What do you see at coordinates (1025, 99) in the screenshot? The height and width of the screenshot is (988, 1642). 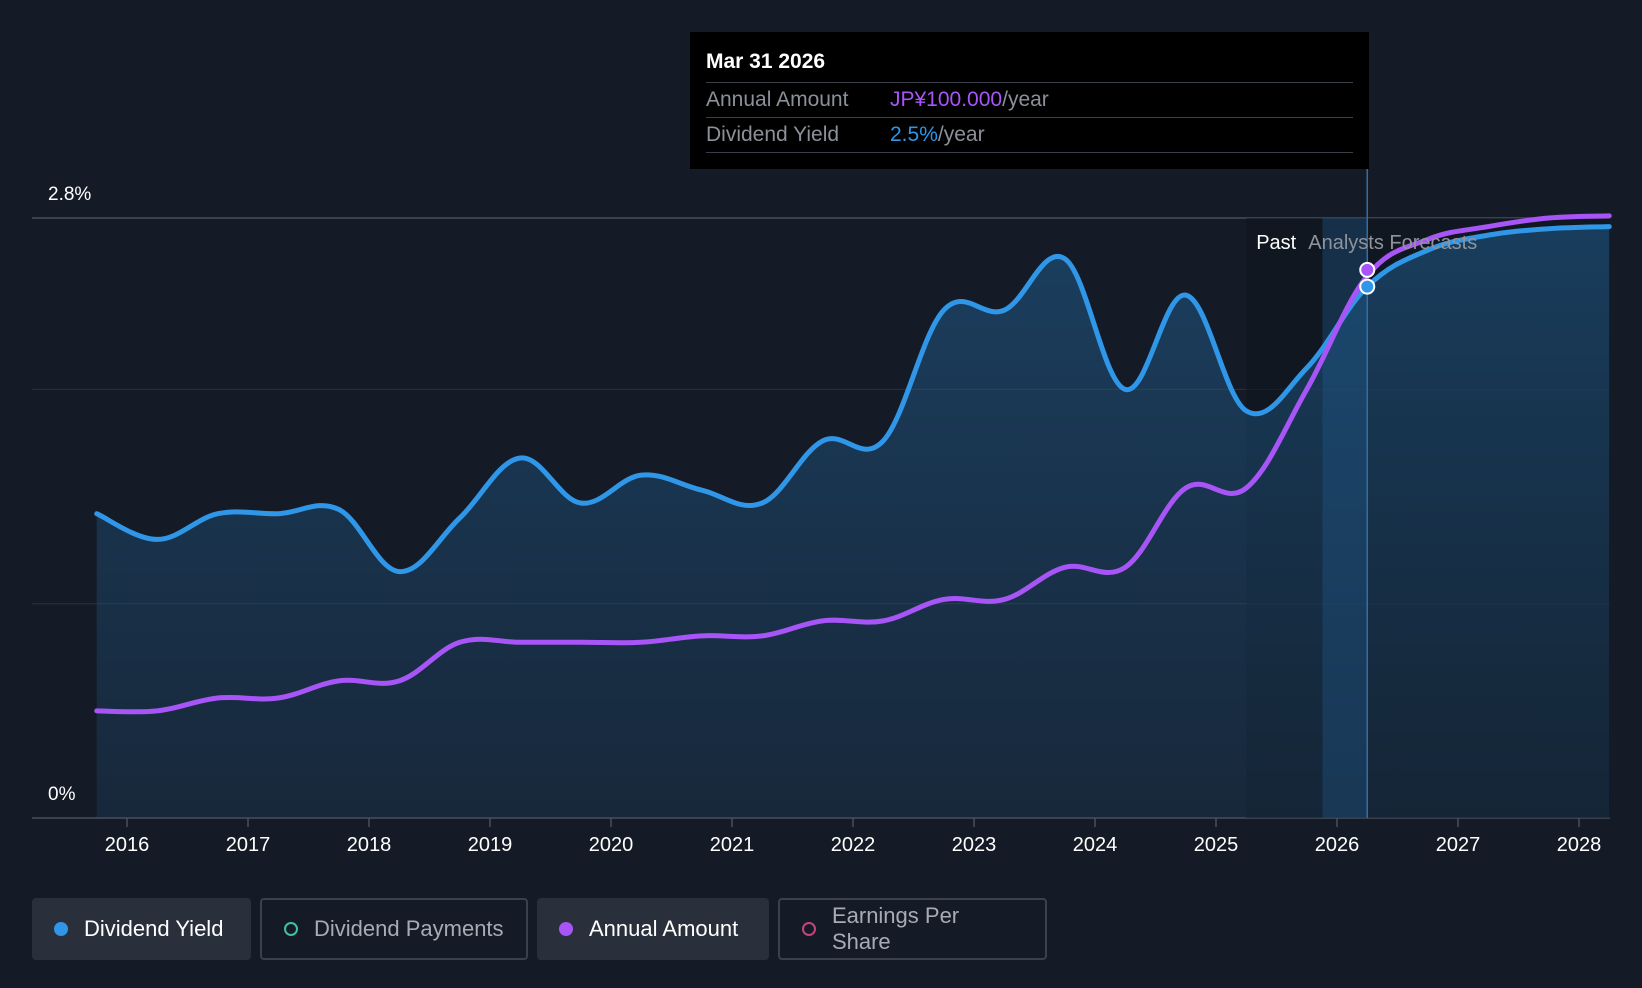 I see `tooltip-annual-amount-unit: /year` at bounding box center [1025, 99].